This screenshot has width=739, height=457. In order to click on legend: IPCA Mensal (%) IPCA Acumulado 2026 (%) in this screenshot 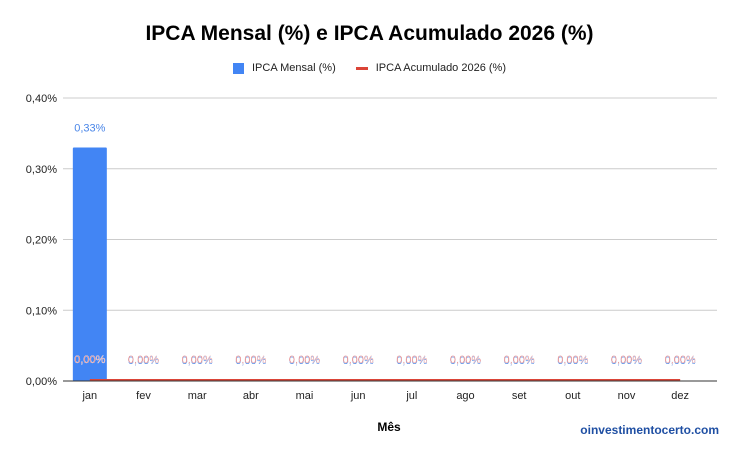, I will do `click(369, 68)`.